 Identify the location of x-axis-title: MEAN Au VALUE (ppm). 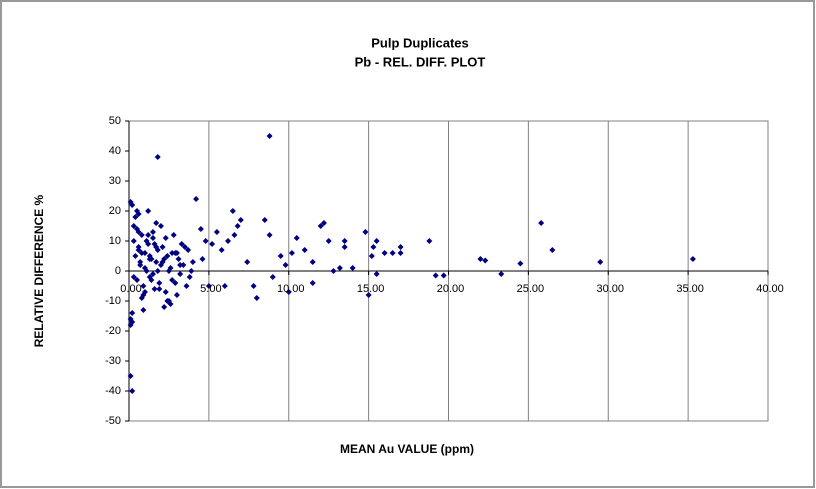
(407, 449).